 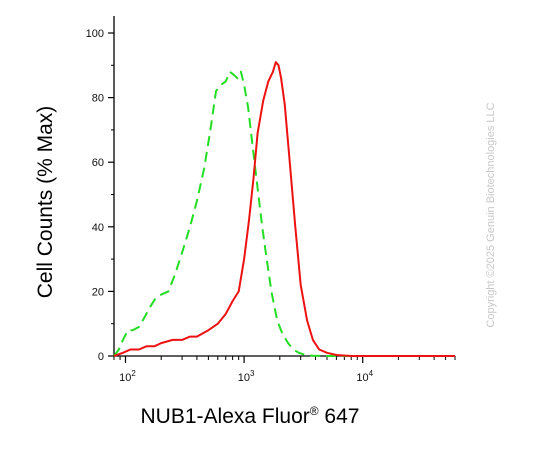 What do you see at coordinates (98, 292) in the screenshot?
I see `y-tick-label: 20` at bounding box center [98, 292].